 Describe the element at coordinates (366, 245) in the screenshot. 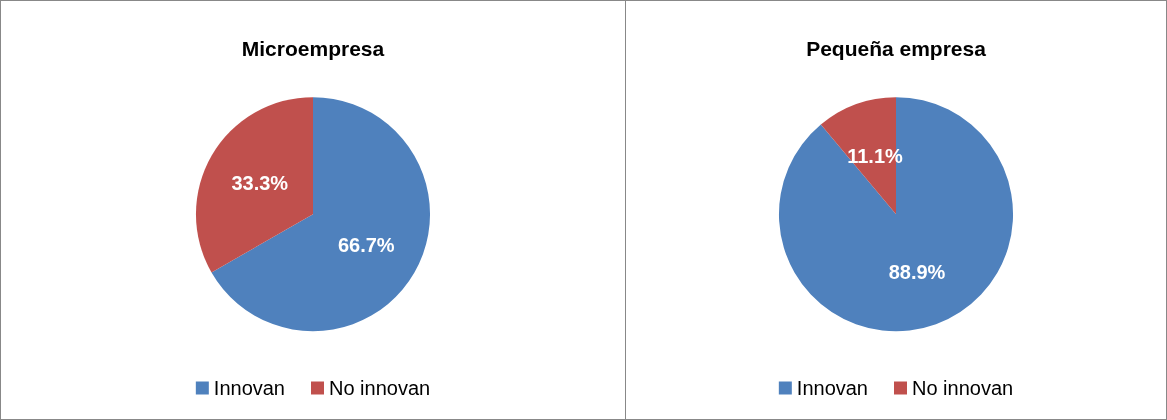

I see `data-label: 66.7%` at that location.